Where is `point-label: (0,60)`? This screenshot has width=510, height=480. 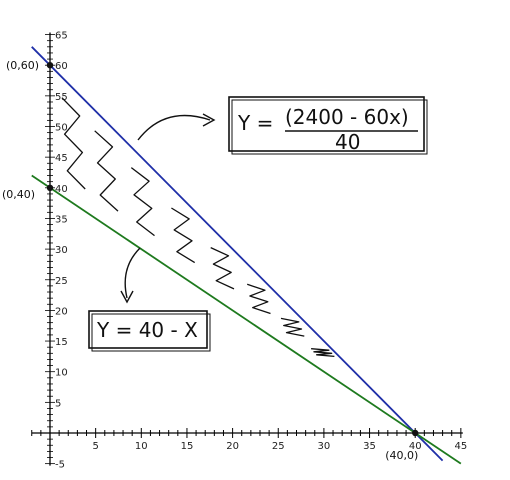 point-label: (0,60) is located at coordinates (22, 65).